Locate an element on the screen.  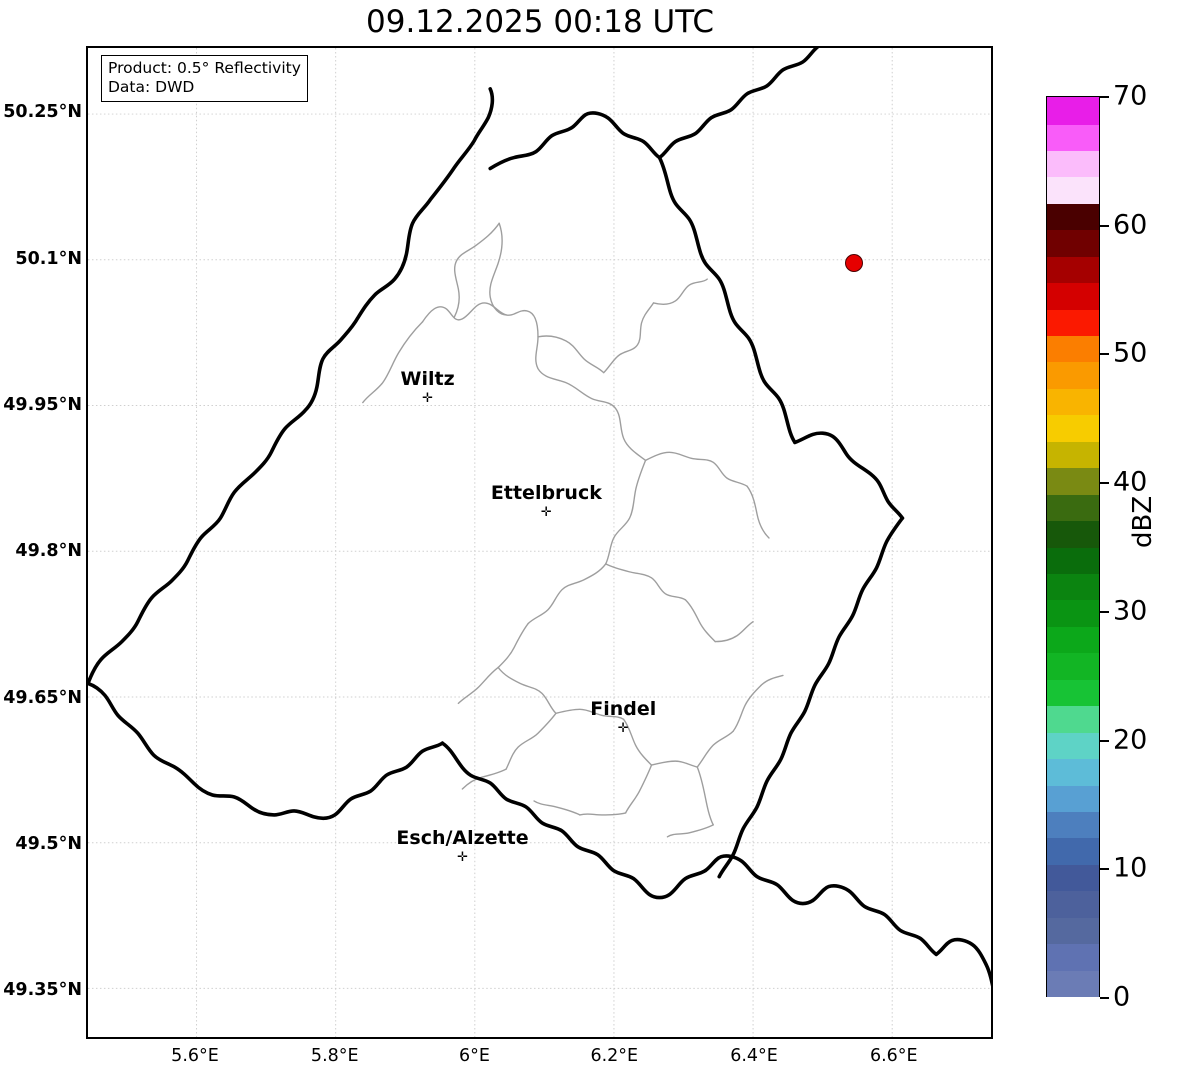
y-tick-label-0: 50.25°N is located at coordinates (42, 112).